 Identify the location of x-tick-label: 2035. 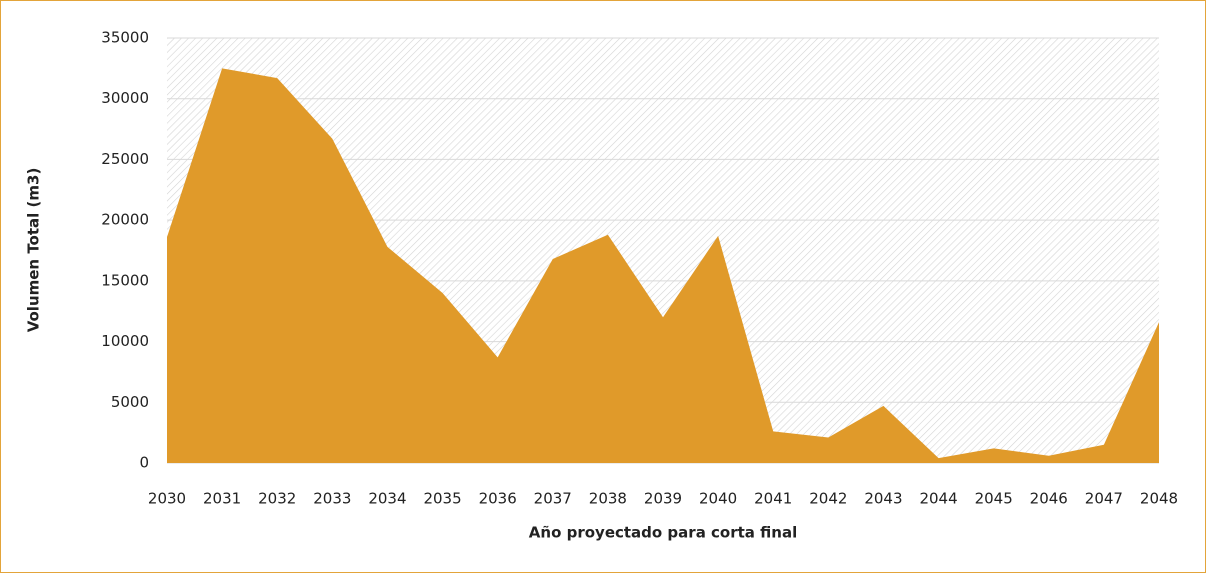
(442, 499).